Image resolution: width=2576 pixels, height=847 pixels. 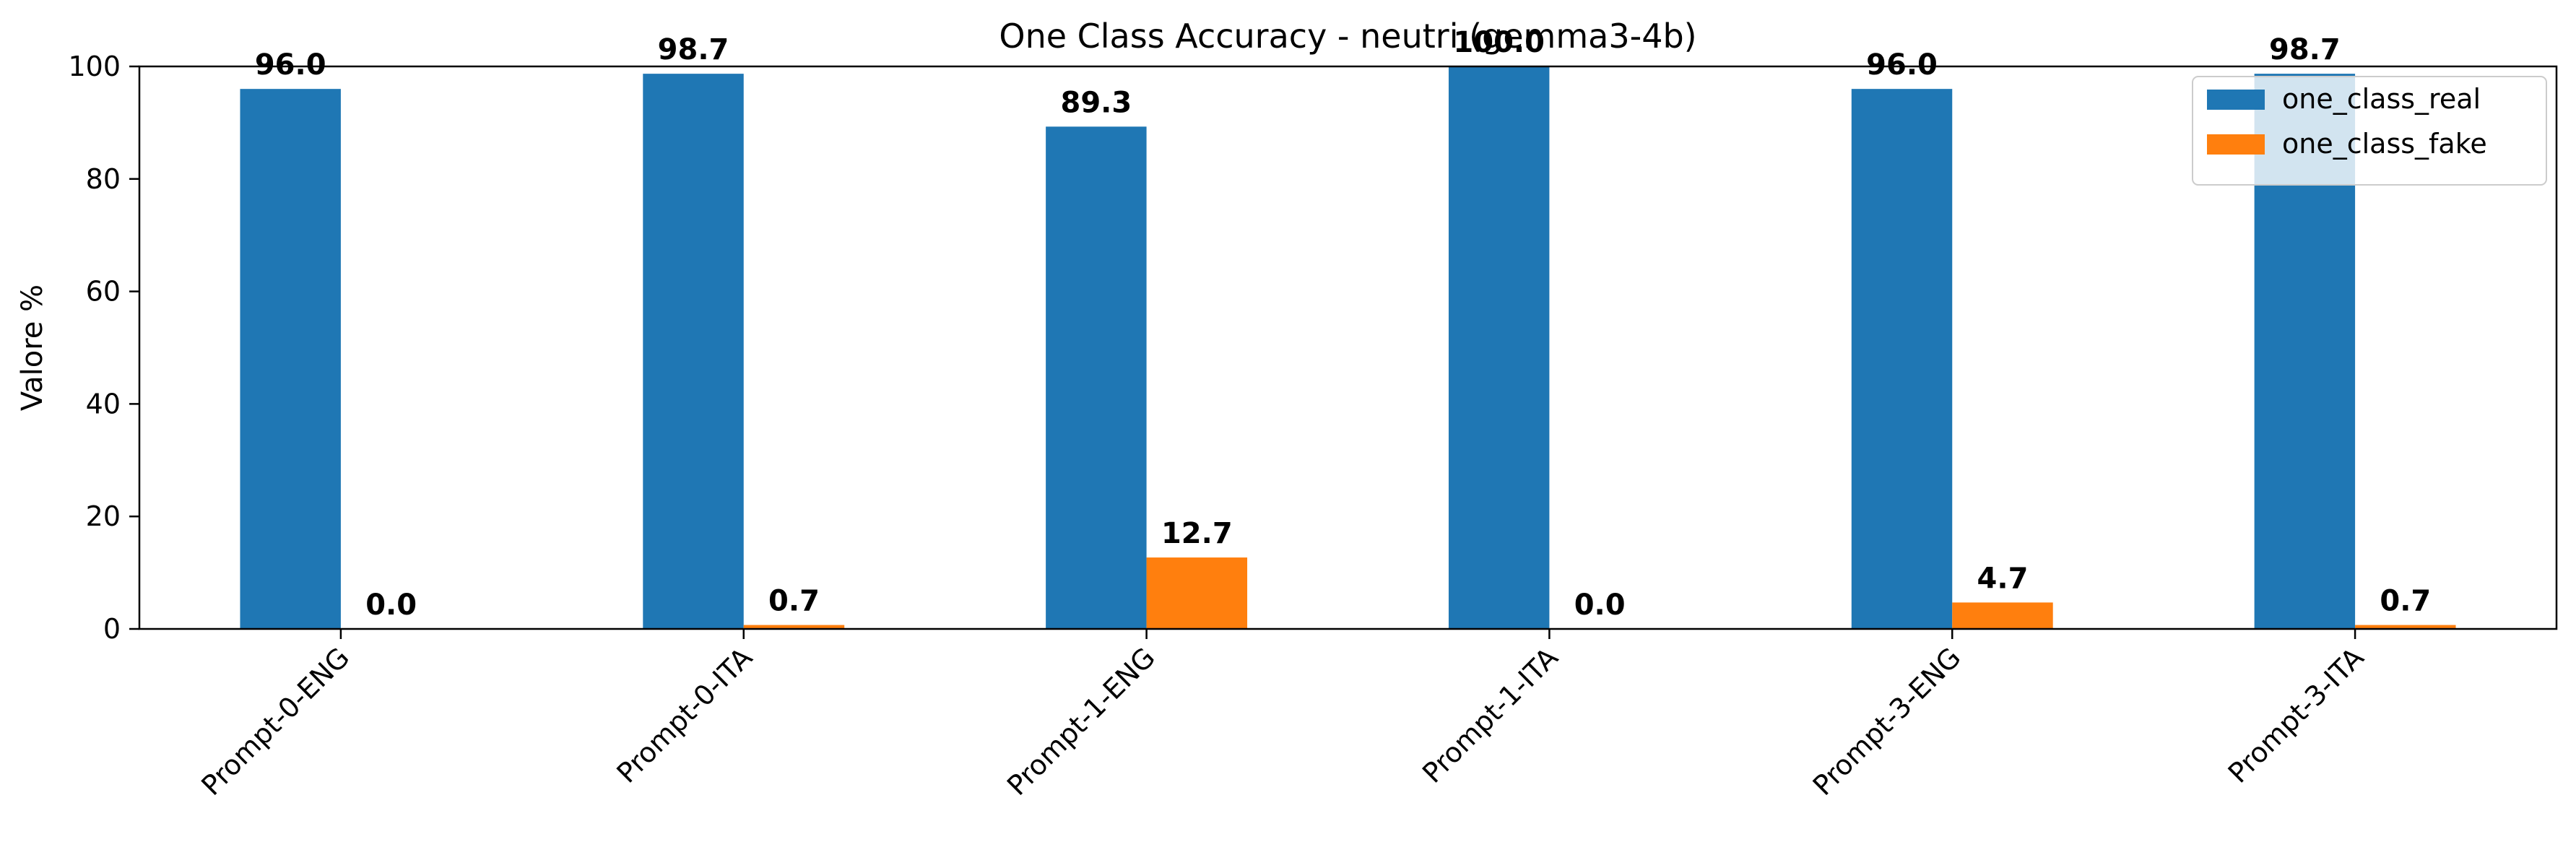 What do you see at coordinates (2236, 100) in the screenshot?
I see `legend-swatch-one_class_real` at bounding box center [2236, 100].